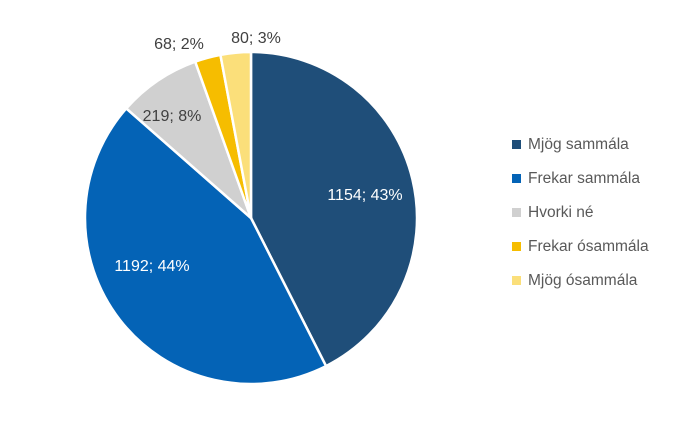  What do you see at coordinates (256, 38) in the screenshot?
I see `data-label-mjog-osammala: 80; 3%` at bounding box center [256, 38].